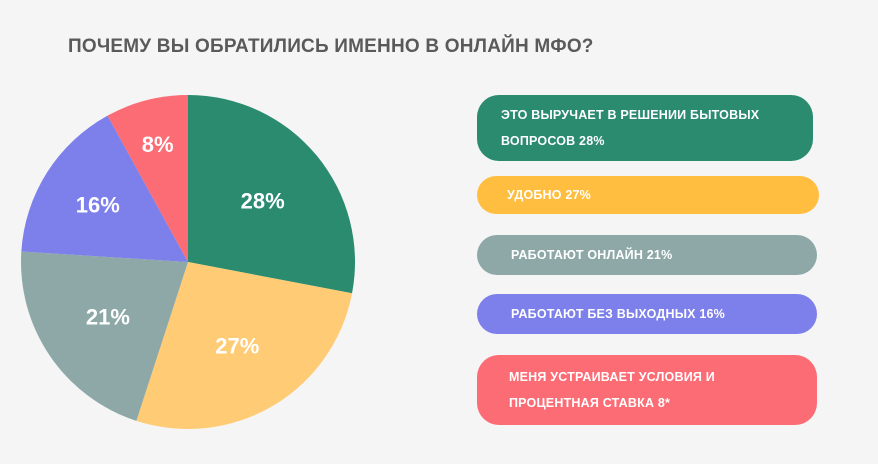 The image size is (878, 464). I want to click on legend-item-label: УДОБНО 27%, so click(549, 195).